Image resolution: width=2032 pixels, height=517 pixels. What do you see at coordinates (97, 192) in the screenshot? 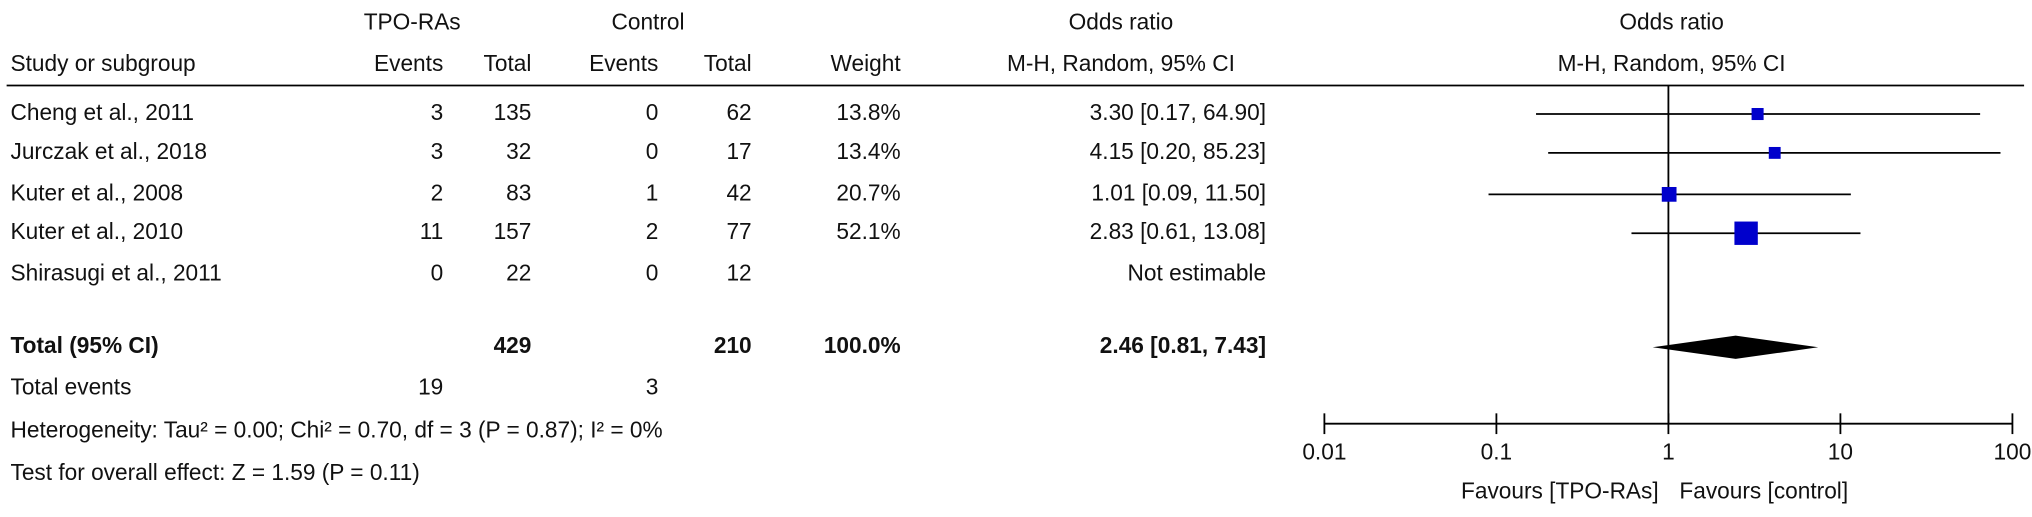
I see `study-name: Kuter et al., 2008` at bounding box center [97, 192].